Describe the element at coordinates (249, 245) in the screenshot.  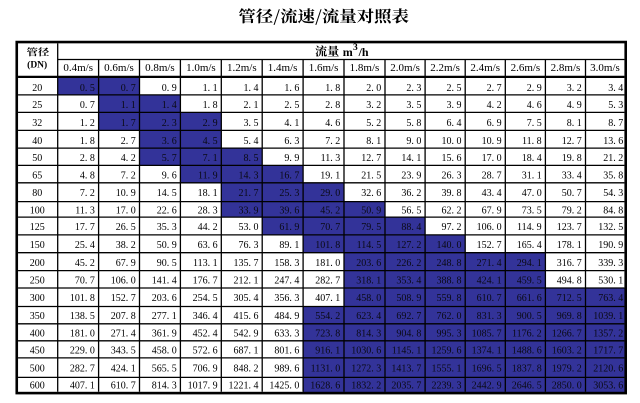
I see `svg-text: 76. 3` at that location.